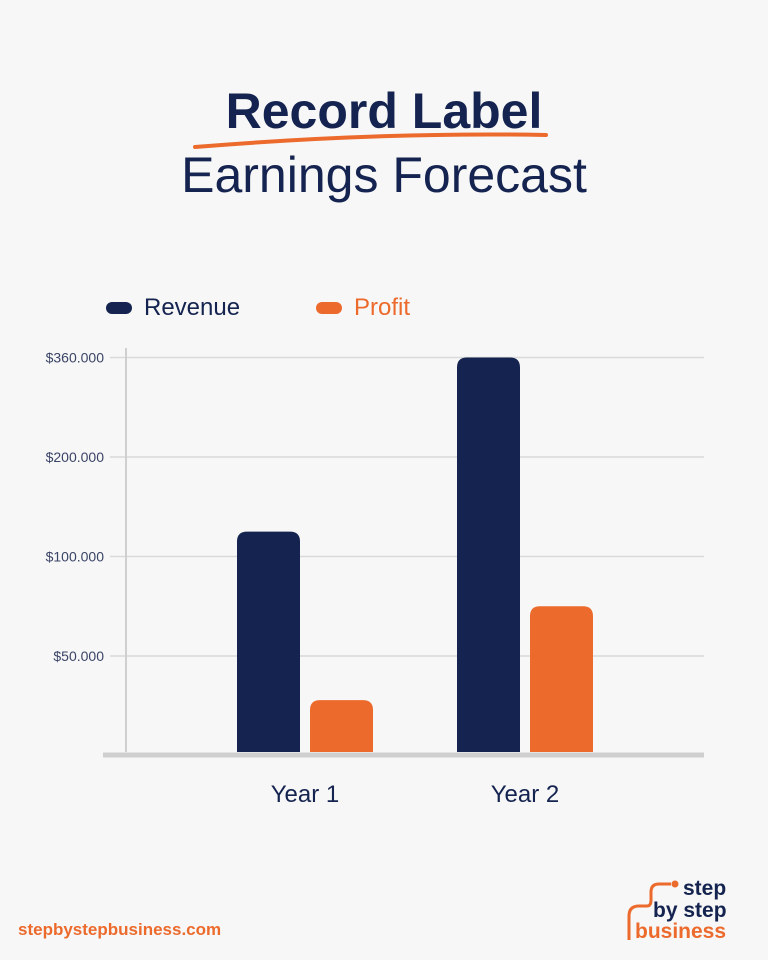 The height and width of the screenshot is (960, 768). What do you see at coordinates (329, 308) in the screenshot?
I see `legend-swatch-profit` at bounding box center [329, 308].